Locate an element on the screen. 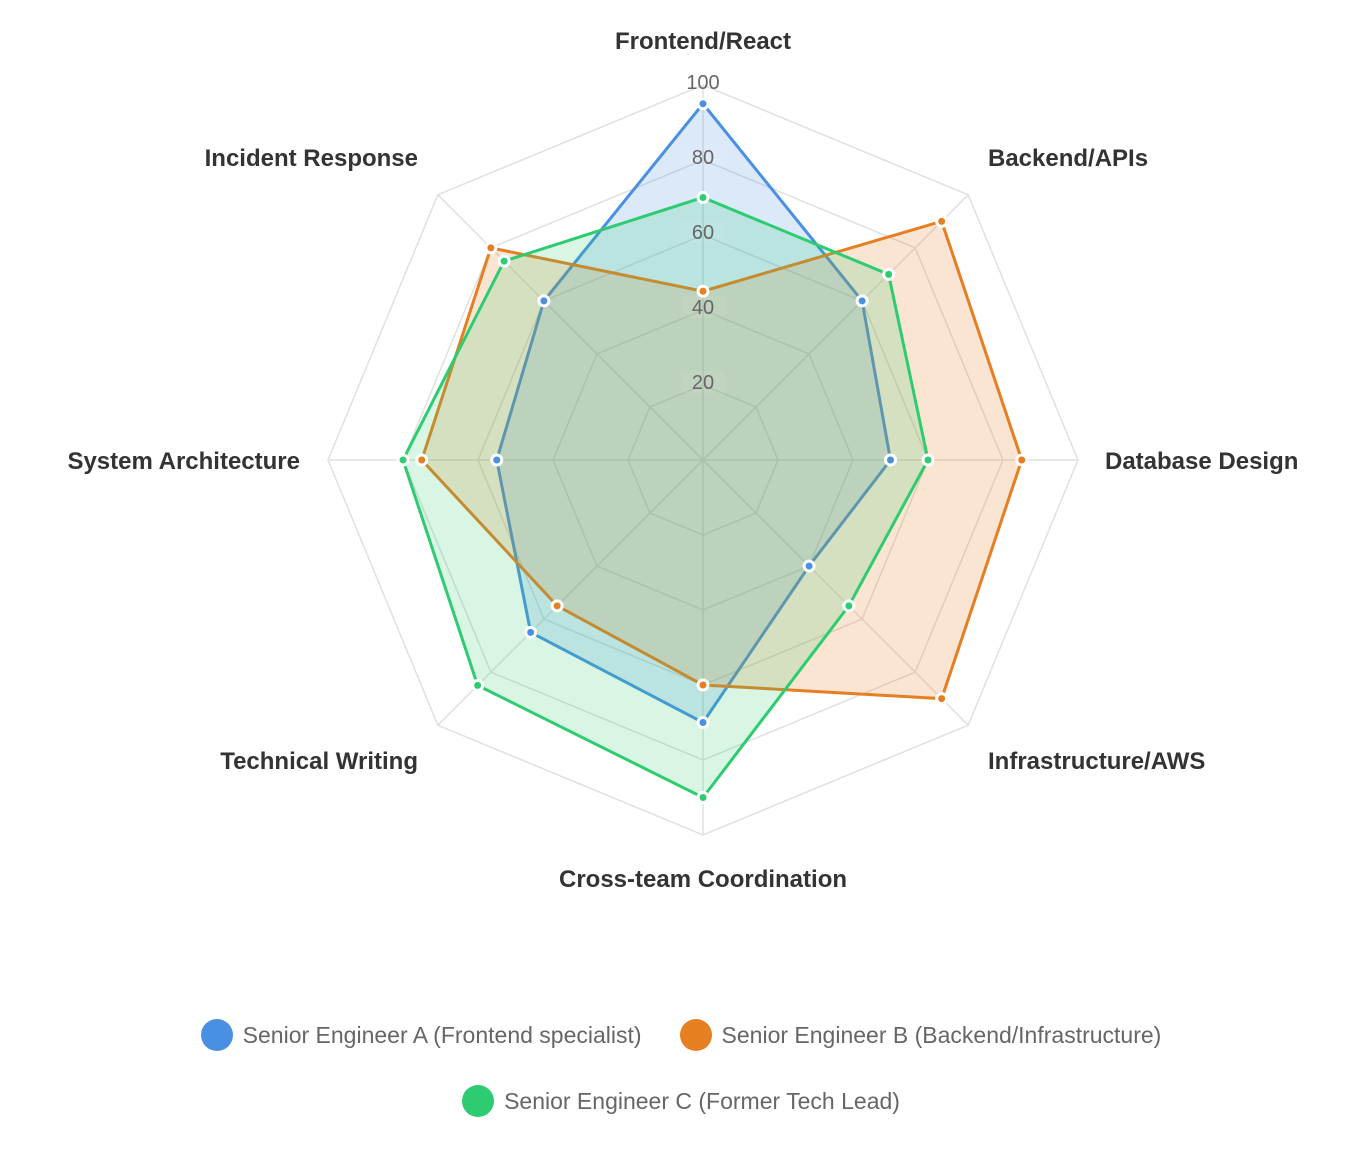  legend-label: Senior Engineer A (Frontend specialist) is located at coordinates (442, 1034).